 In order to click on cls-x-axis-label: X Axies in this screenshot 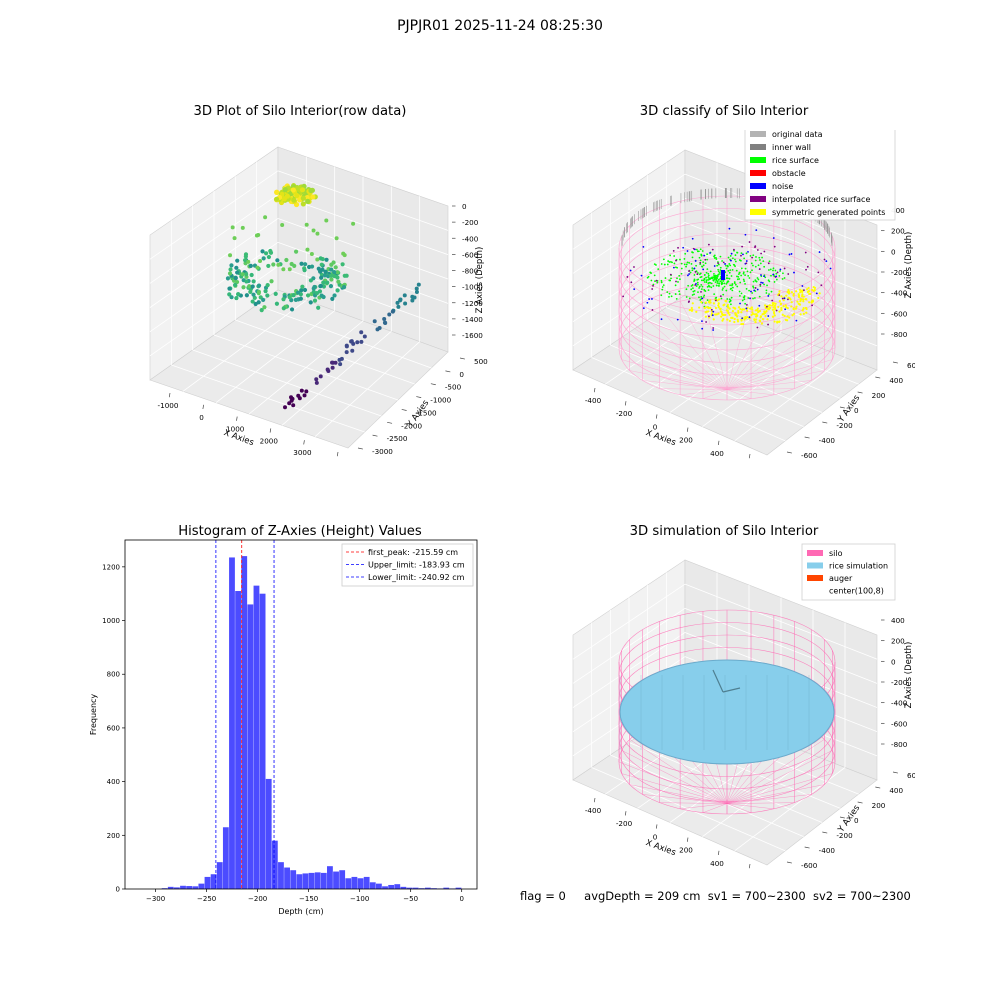, I will do `click(660, 438)`.